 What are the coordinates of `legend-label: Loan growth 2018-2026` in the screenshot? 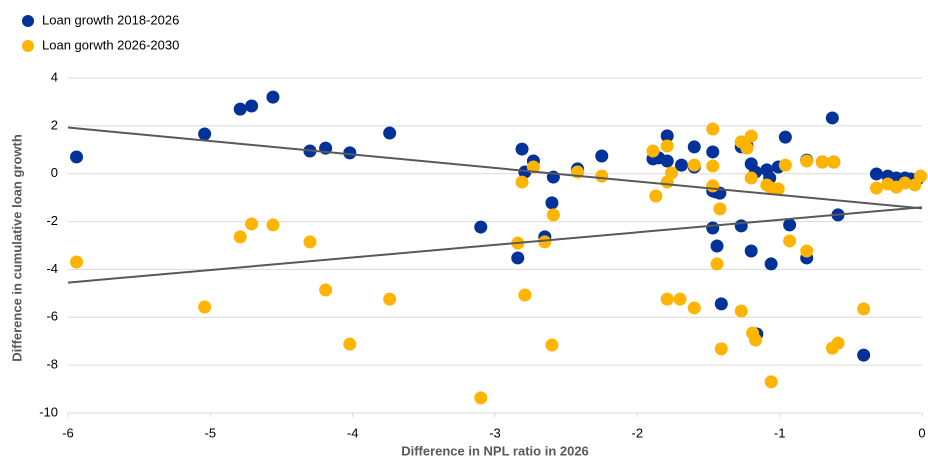 It's located at (110, 19).